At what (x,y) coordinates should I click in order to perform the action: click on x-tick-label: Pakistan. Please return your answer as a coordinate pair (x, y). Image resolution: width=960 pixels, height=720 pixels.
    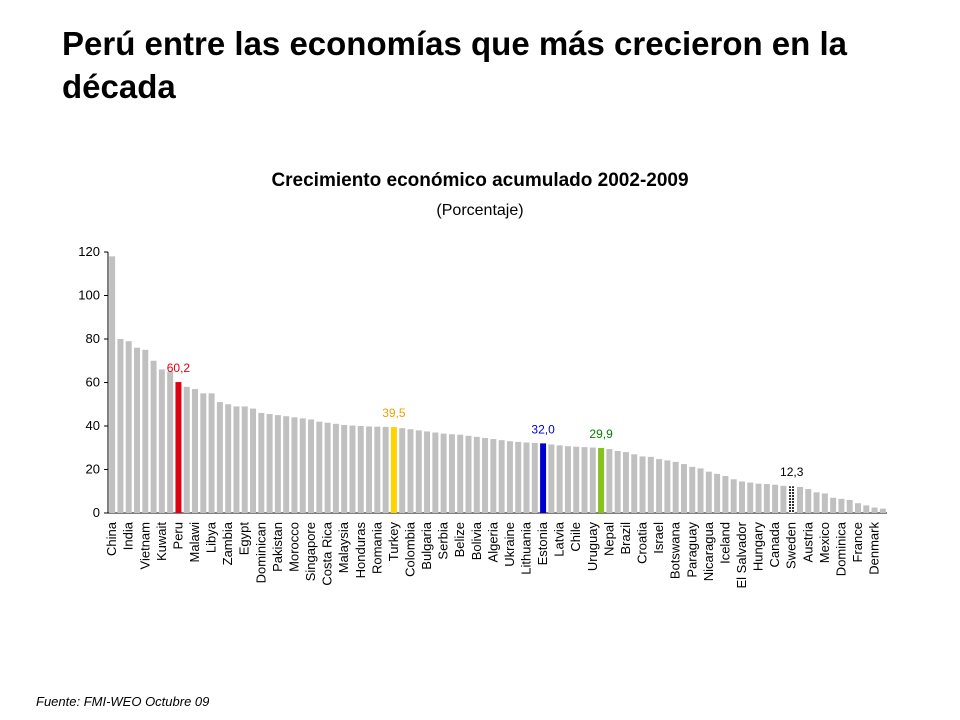
    Looking at the image, I should click on (277, 547).